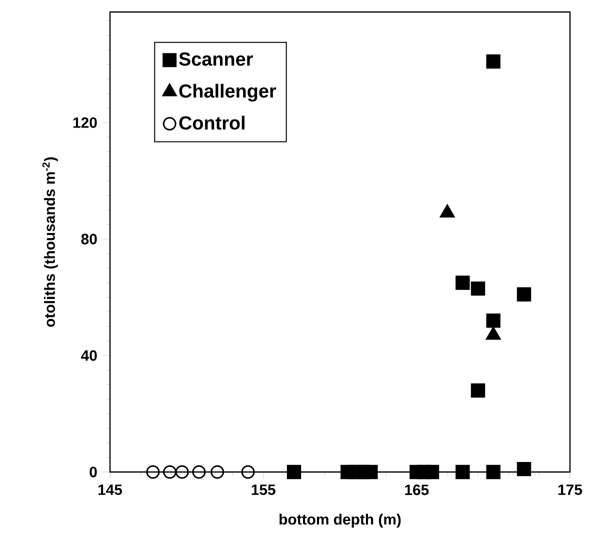  I want to click on y-tick-label: 80, so click(89, 239).